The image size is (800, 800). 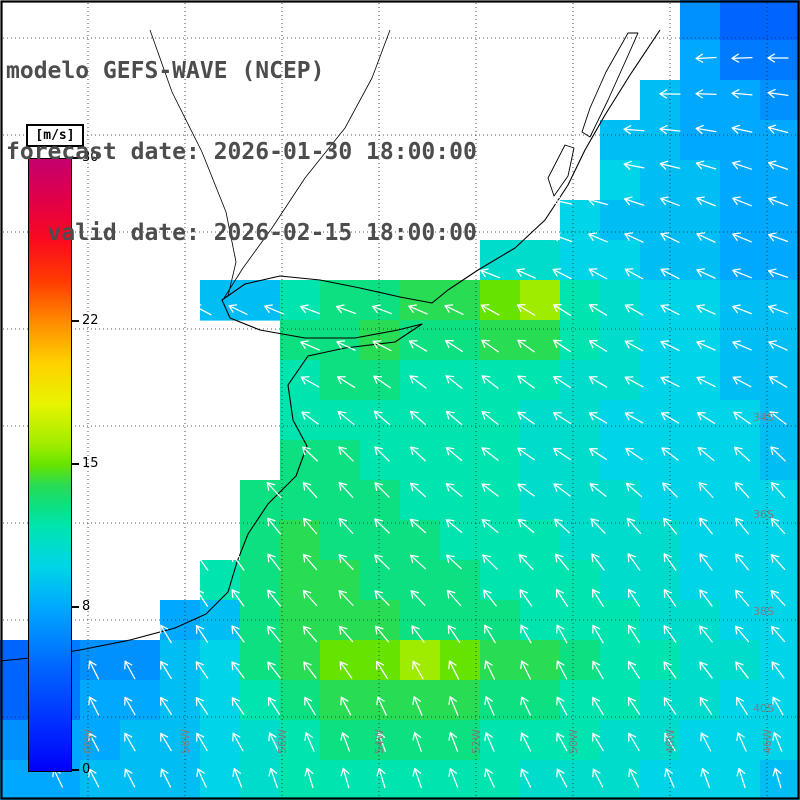 What do you see at coordinates (282, 741) in the screenshot?
I see `lon-label: 56W` at bounding box center [282, 741].